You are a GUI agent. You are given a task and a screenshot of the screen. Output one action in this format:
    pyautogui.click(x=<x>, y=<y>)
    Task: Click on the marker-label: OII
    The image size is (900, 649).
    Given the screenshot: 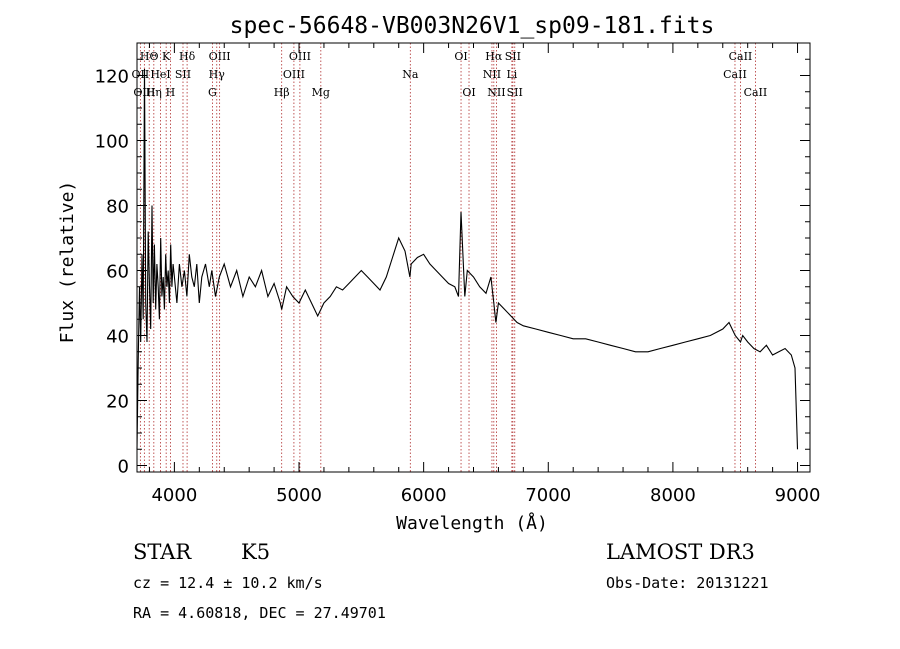 What is the action you would take?
    pyautogui.click(x=141, y=74)
    